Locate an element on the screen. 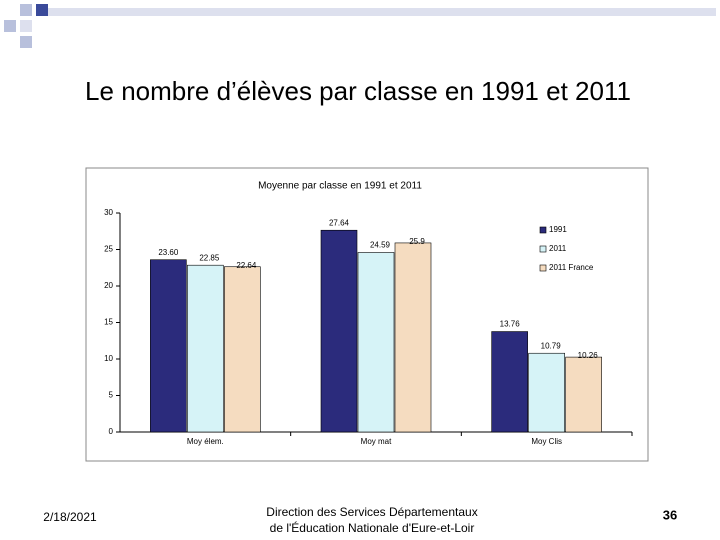 Image resolution: width=720 pixels, height=540 pixels. footer-line: de l'Éducation Nationale d'Eure-et-Loir is located at coordinates (372, 527).